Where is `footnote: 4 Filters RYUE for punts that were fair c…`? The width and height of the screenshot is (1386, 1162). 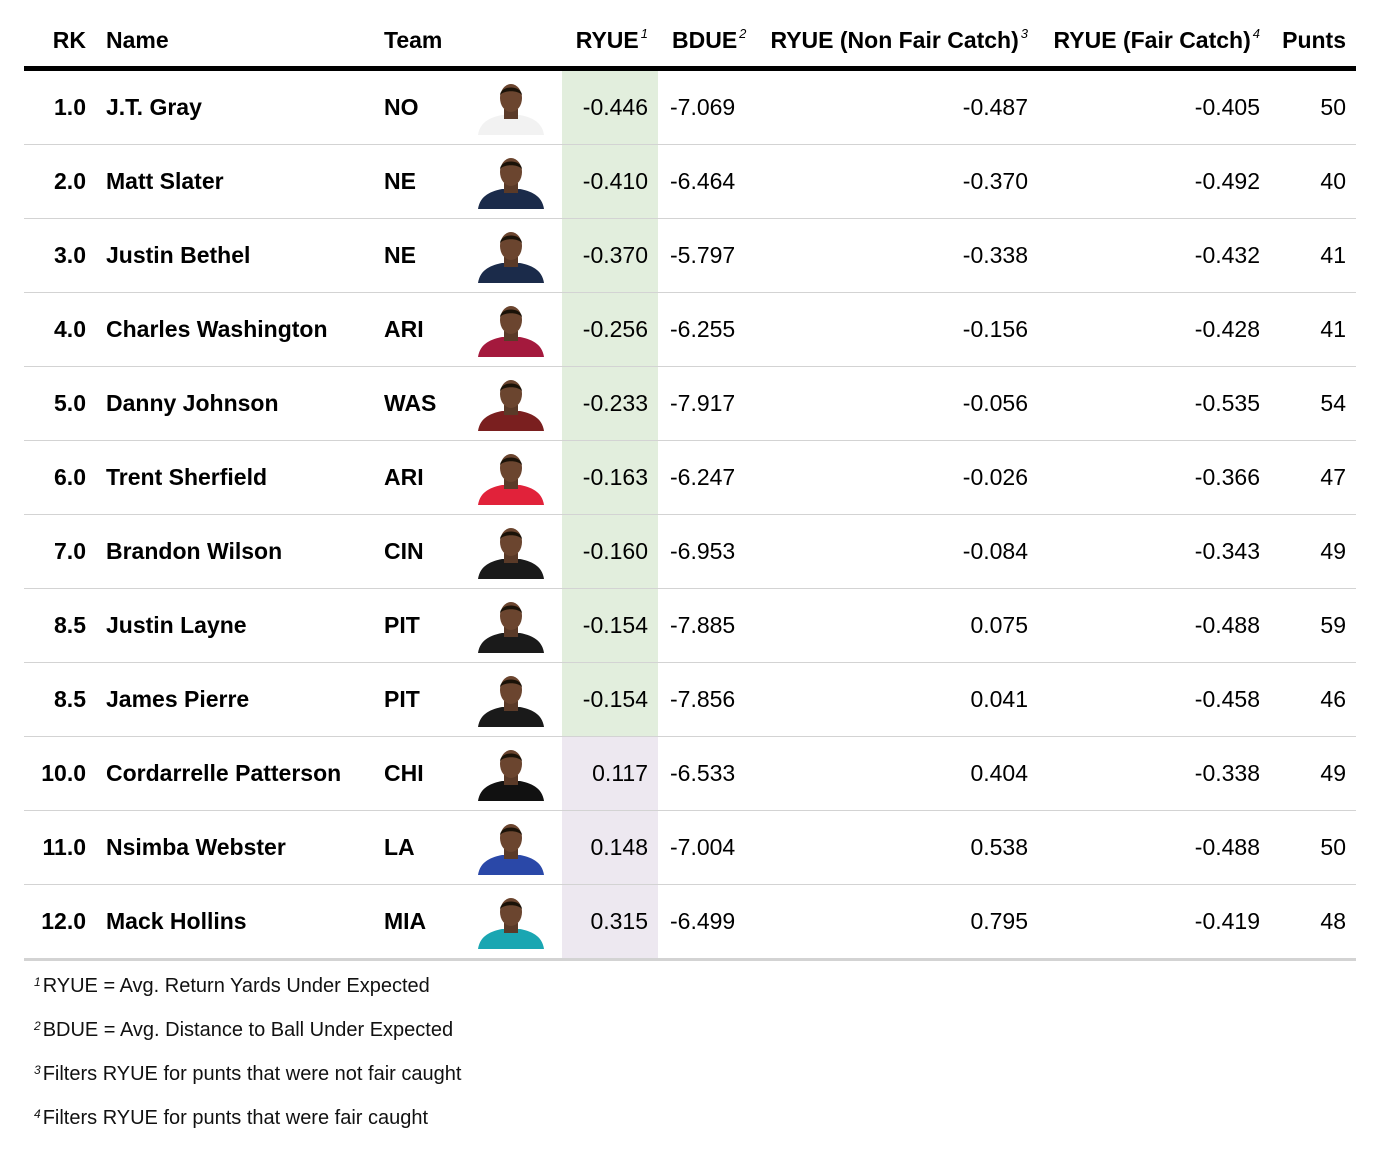 footnote: 4 Filters RYUE for punts that were fair c… is located at coordinates (231, 1118).